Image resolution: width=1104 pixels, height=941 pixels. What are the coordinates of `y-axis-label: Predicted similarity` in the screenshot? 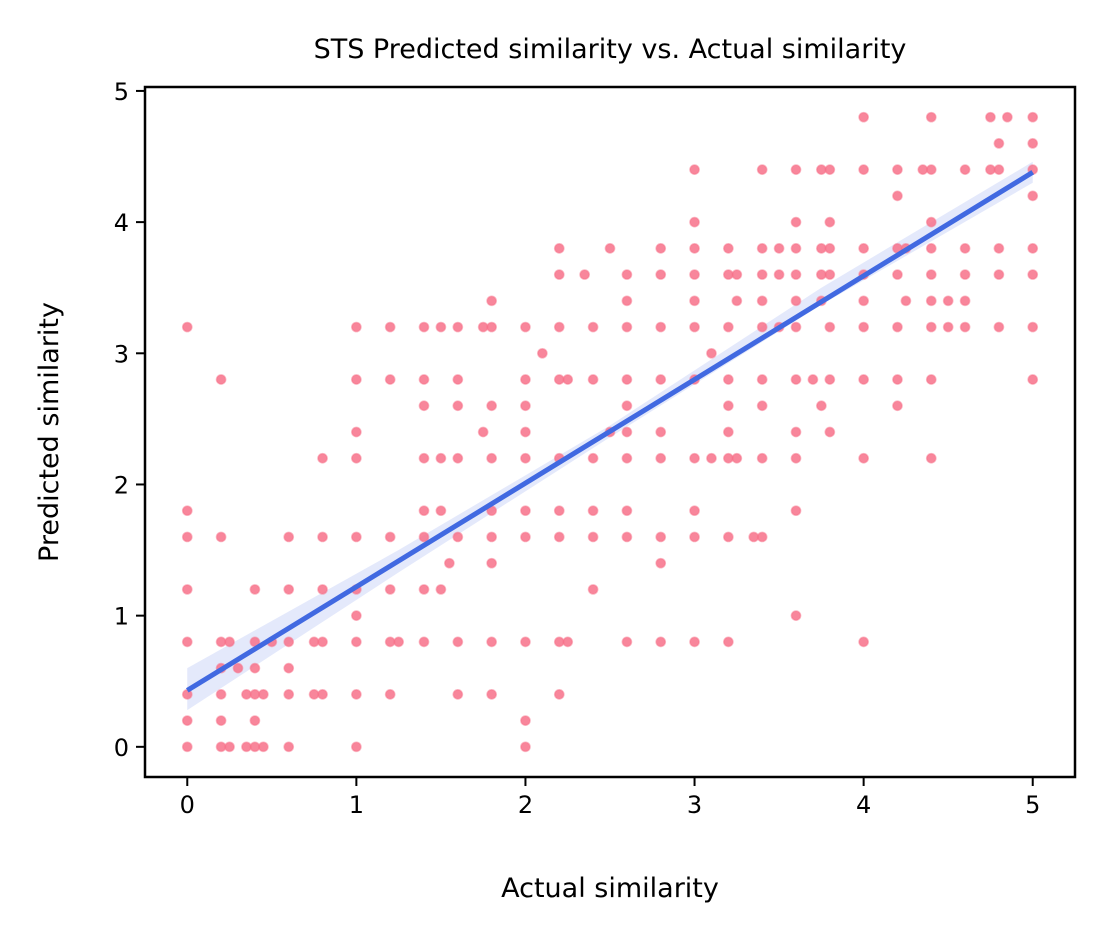 It's located at (49, 432).